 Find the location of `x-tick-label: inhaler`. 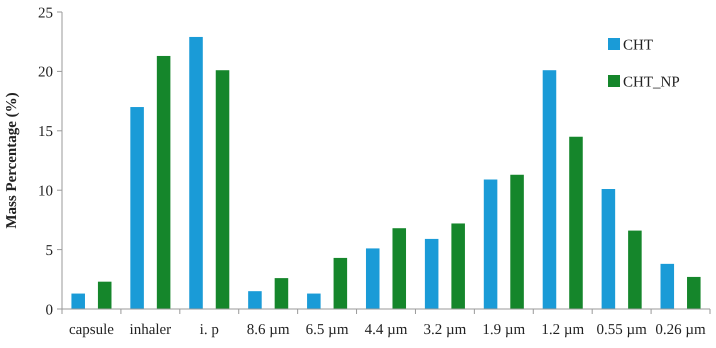

x-tick-label: inhaler is located at coordinates (151, 330).